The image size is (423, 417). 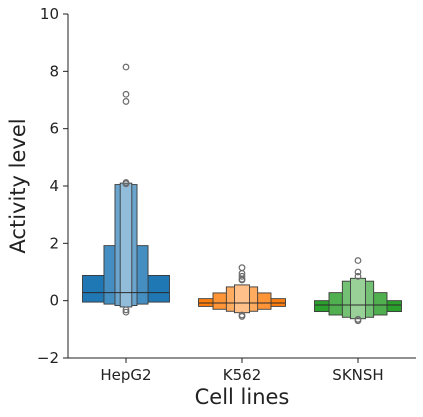 I want to click on x-axis-title: Cell lines, so click(x=242, y=397).